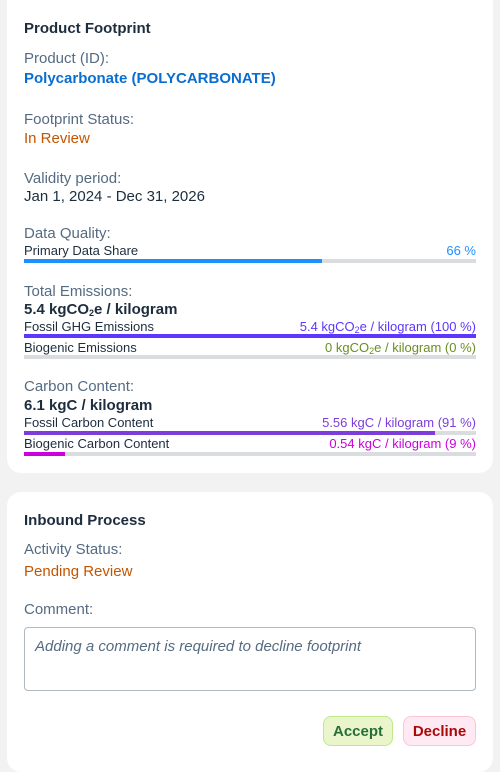 Image resolution: width=500 pixels, height=772 pixels. Describe the element at coordinates (88, 405) in the screenshot. I see `carbon-content-value: 6.1 kgC / kilogram` at that location.